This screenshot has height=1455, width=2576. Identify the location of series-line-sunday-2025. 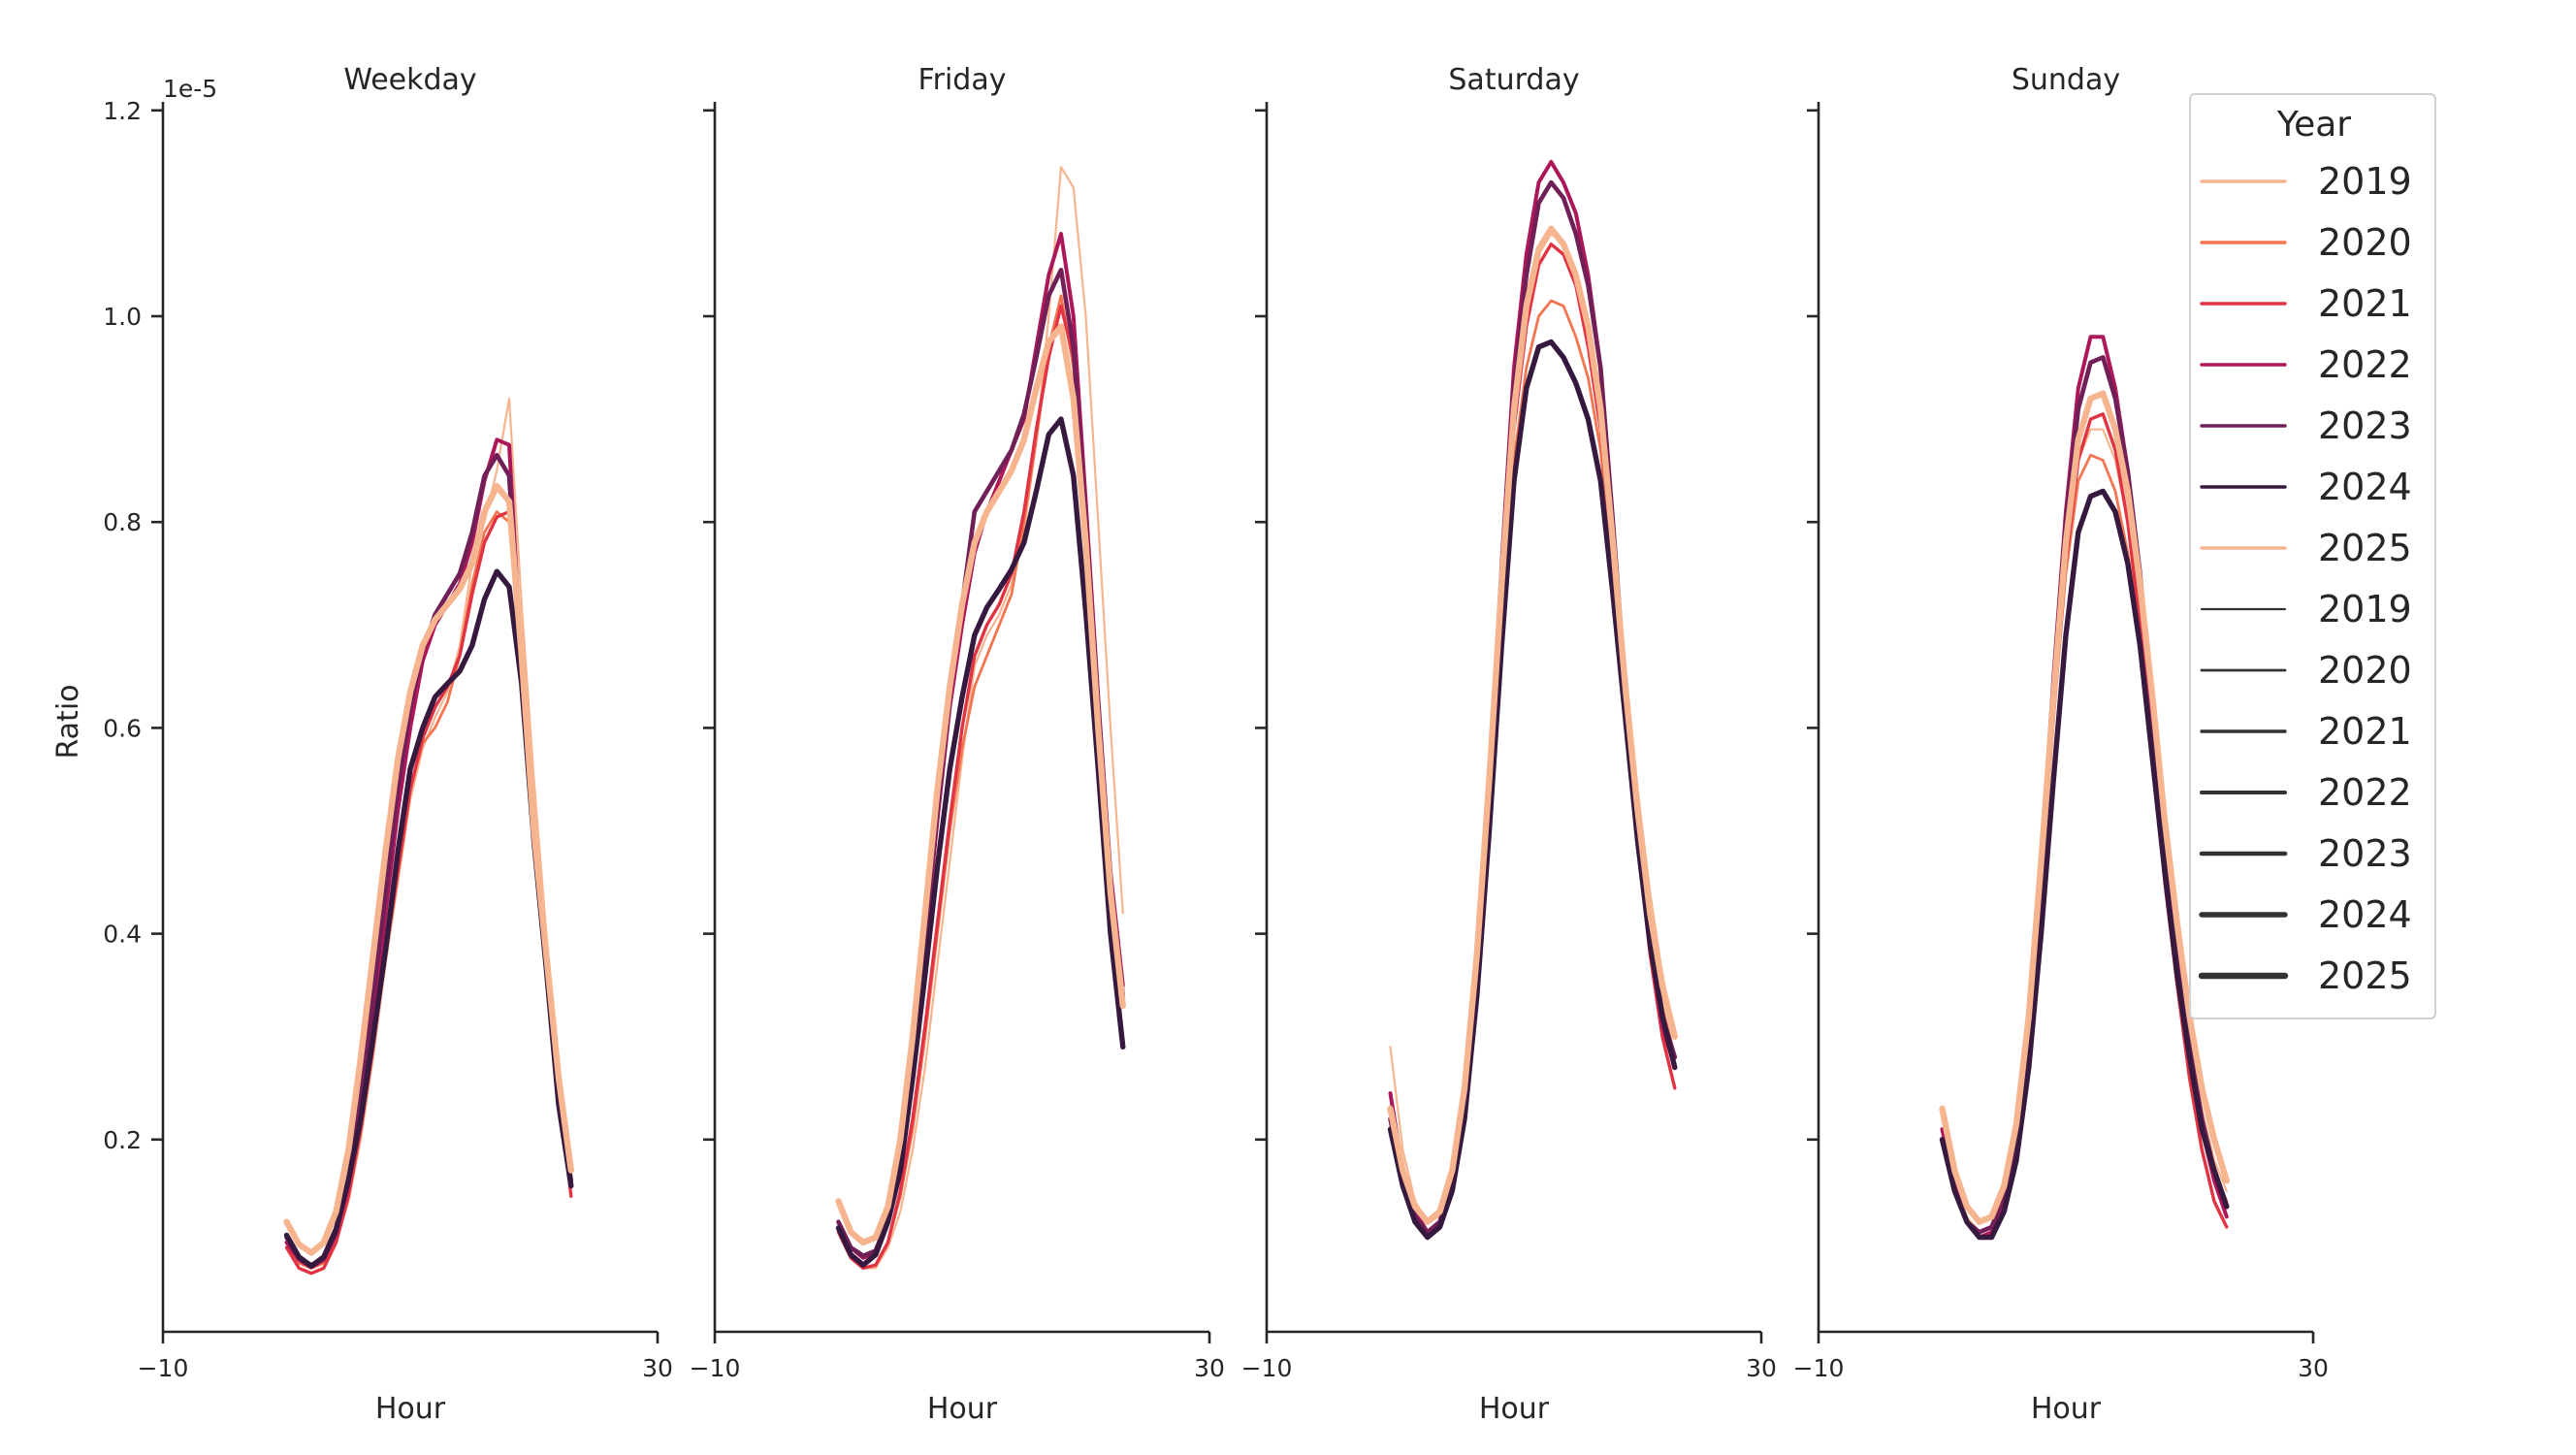
(2084, 807).